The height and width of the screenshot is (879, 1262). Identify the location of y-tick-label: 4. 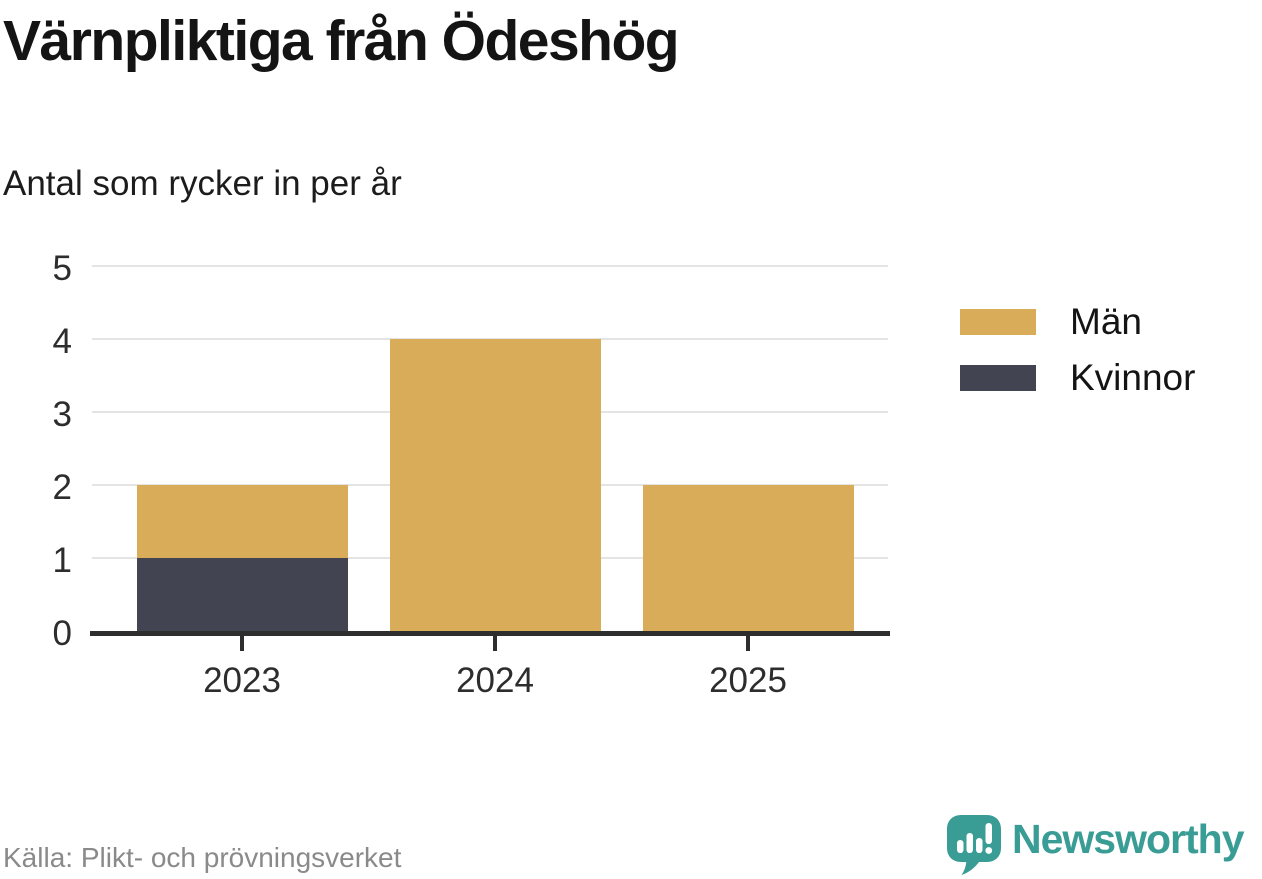
(62, 341).